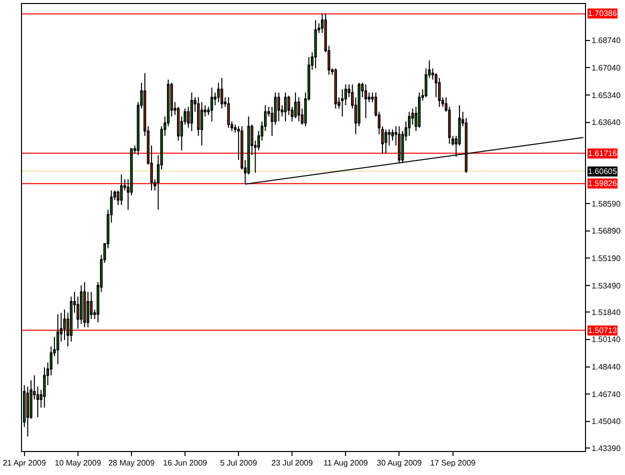 Image resolution: width=625 pixels, height=475 pixels. I want to click on y-tick-label: 1.68740, so click(607, 41).